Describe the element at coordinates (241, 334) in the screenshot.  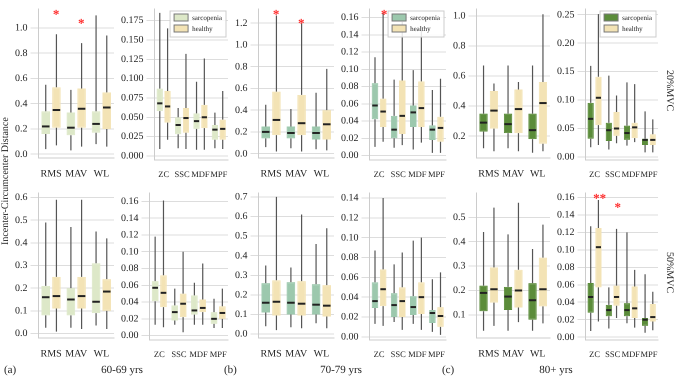
I see `y-tick-label: 0.0` at that location.